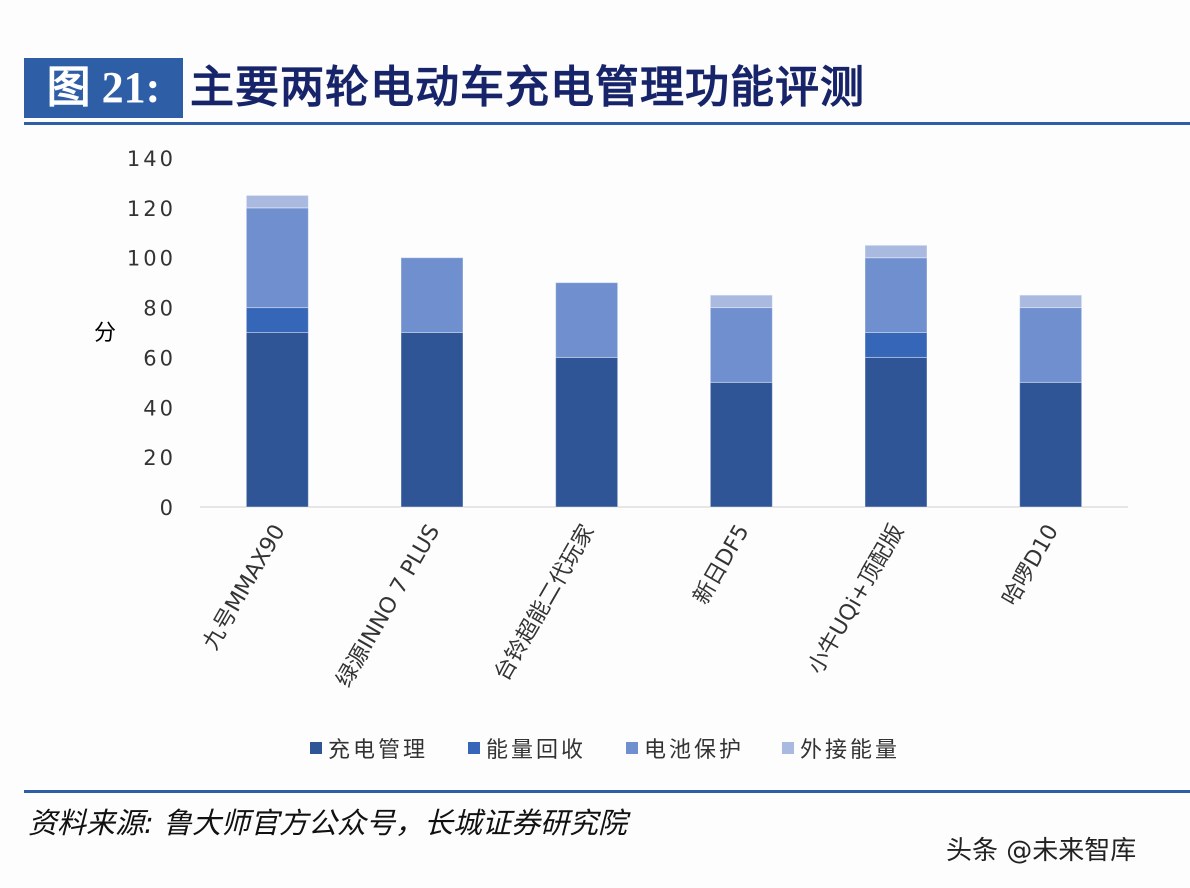 The height and width of the screenshot is (888, 1190). What do you see at coordinates (607, 791) in the screenshot?
I see `source-divider` at bounding box center [607, 791].